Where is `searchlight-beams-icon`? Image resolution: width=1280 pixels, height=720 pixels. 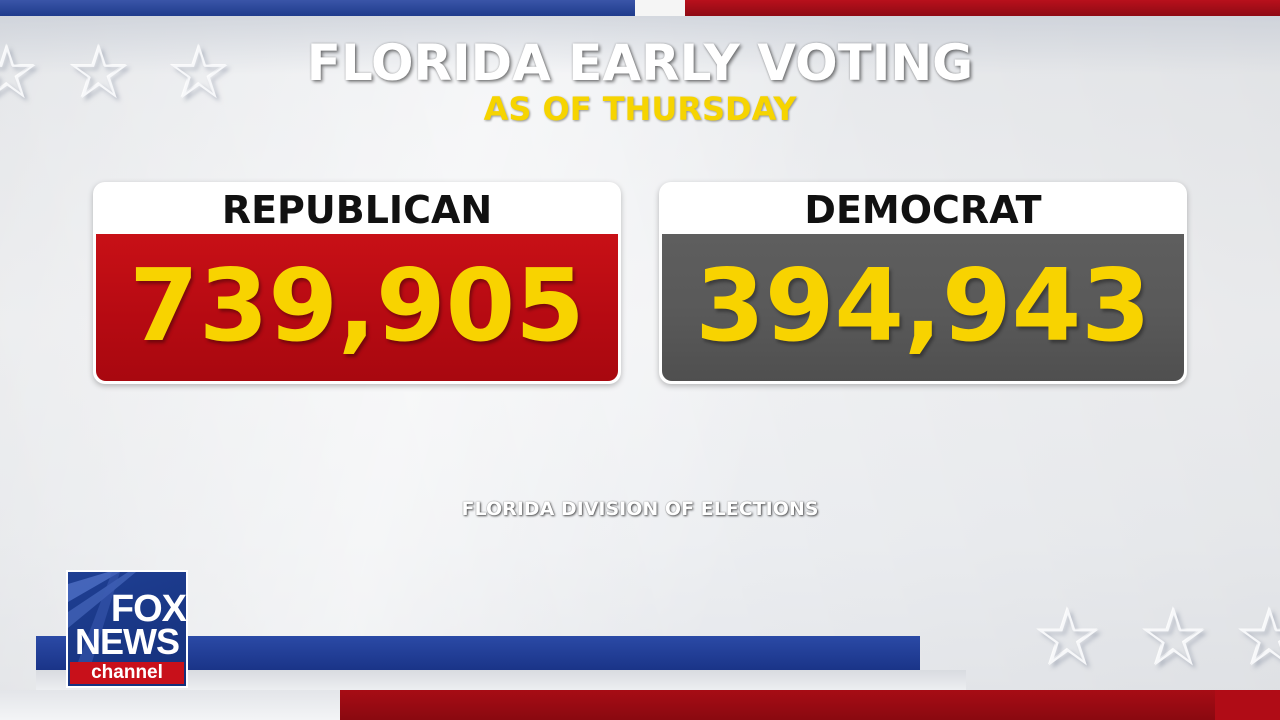 searchlight-beams-icon is located at coordinates (102, 617).